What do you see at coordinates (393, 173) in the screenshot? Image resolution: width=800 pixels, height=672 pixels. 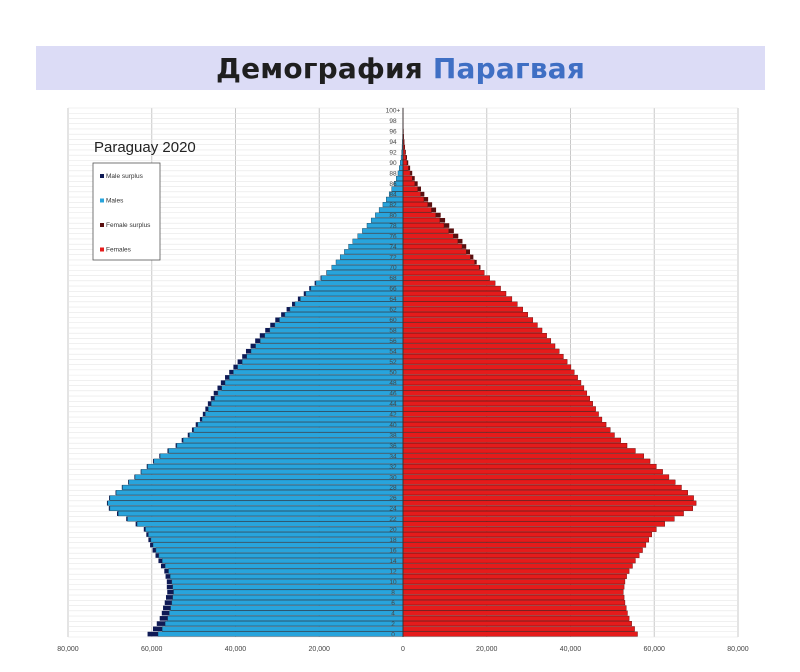 I see `age-tick-label: 88` at bounding box center [393, 173].